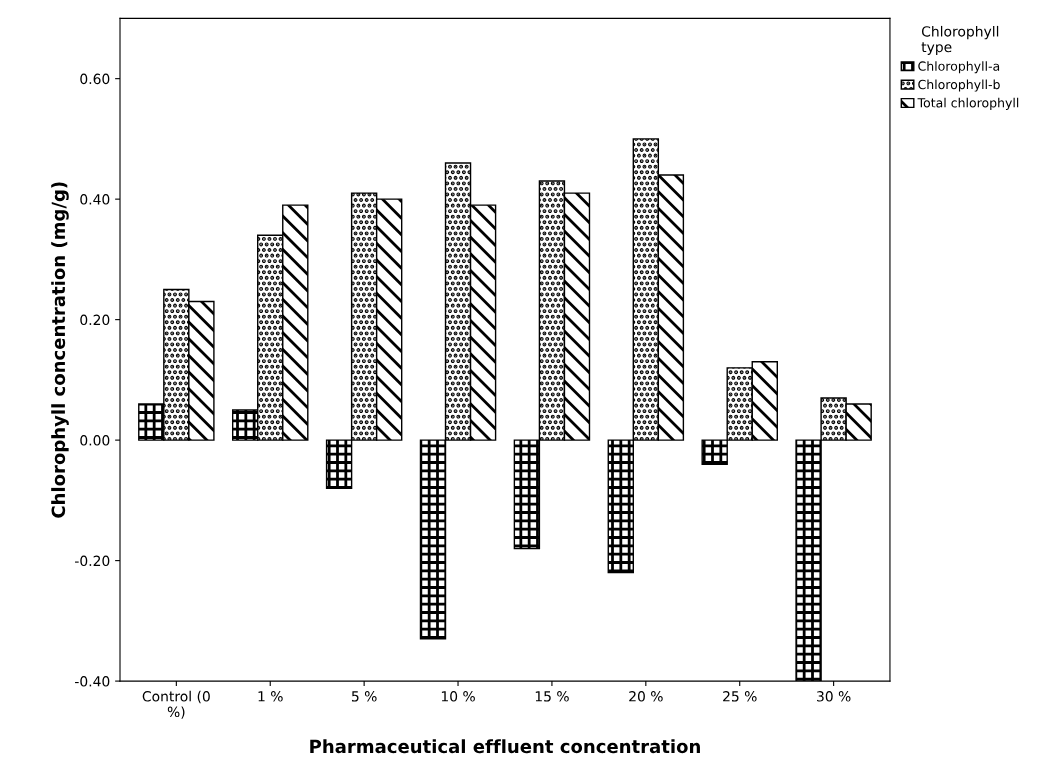 Image resolution: width=1062 pixels, height=767 pixels. What do you see at coordinates (646, 696) in the screenshot?
I see `x-tick-label: 20 %` at bounding box center [646, 696].